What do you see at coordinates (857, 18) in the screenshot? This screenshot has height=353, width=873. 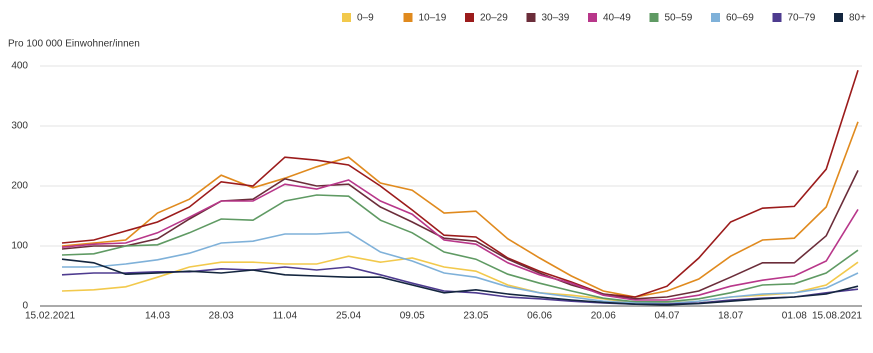 I see `legend-label: 80+` at bounding box center [857, 18].